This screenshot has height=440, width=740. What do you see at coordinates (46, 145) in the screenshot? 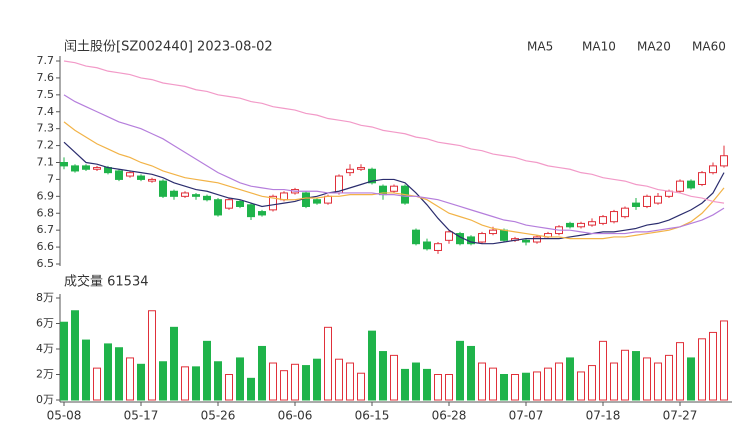
I see `y-tick-label: 7.2` at bounding box center [46, 145].